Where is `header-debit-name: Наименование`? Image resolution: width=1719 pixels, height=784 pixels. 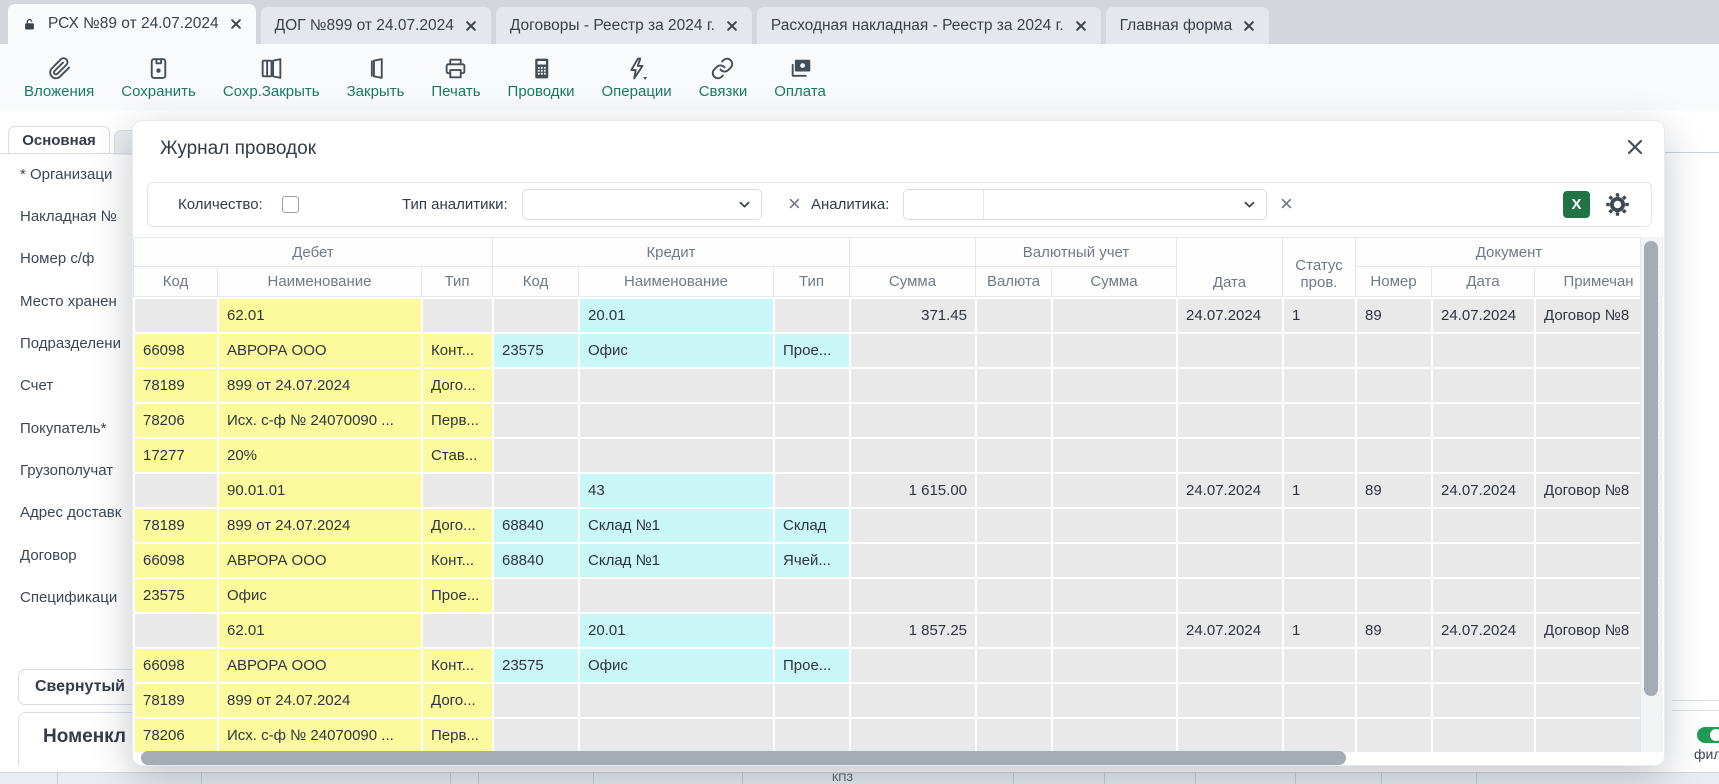
header-debit-name: Наименование is located at coordinates (320, 282).